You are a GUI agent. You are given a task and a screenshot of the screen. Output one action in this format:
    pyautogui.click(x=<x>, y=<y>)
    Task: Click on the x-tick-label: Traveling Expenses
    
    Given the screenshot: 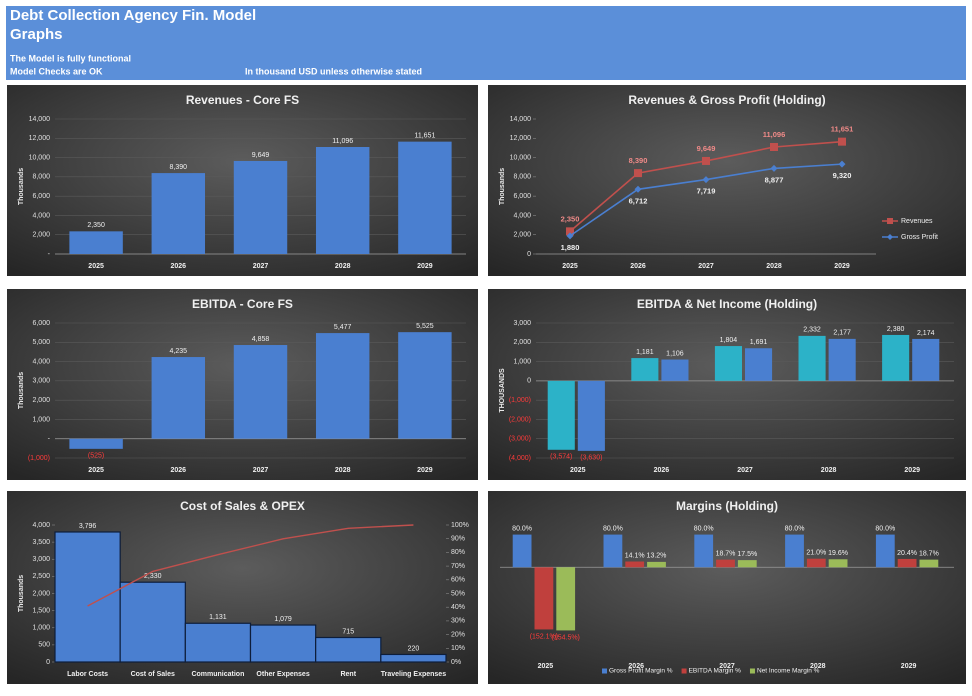 What is the action you would take?
    pyautogui.click(x=413, y=674)
    